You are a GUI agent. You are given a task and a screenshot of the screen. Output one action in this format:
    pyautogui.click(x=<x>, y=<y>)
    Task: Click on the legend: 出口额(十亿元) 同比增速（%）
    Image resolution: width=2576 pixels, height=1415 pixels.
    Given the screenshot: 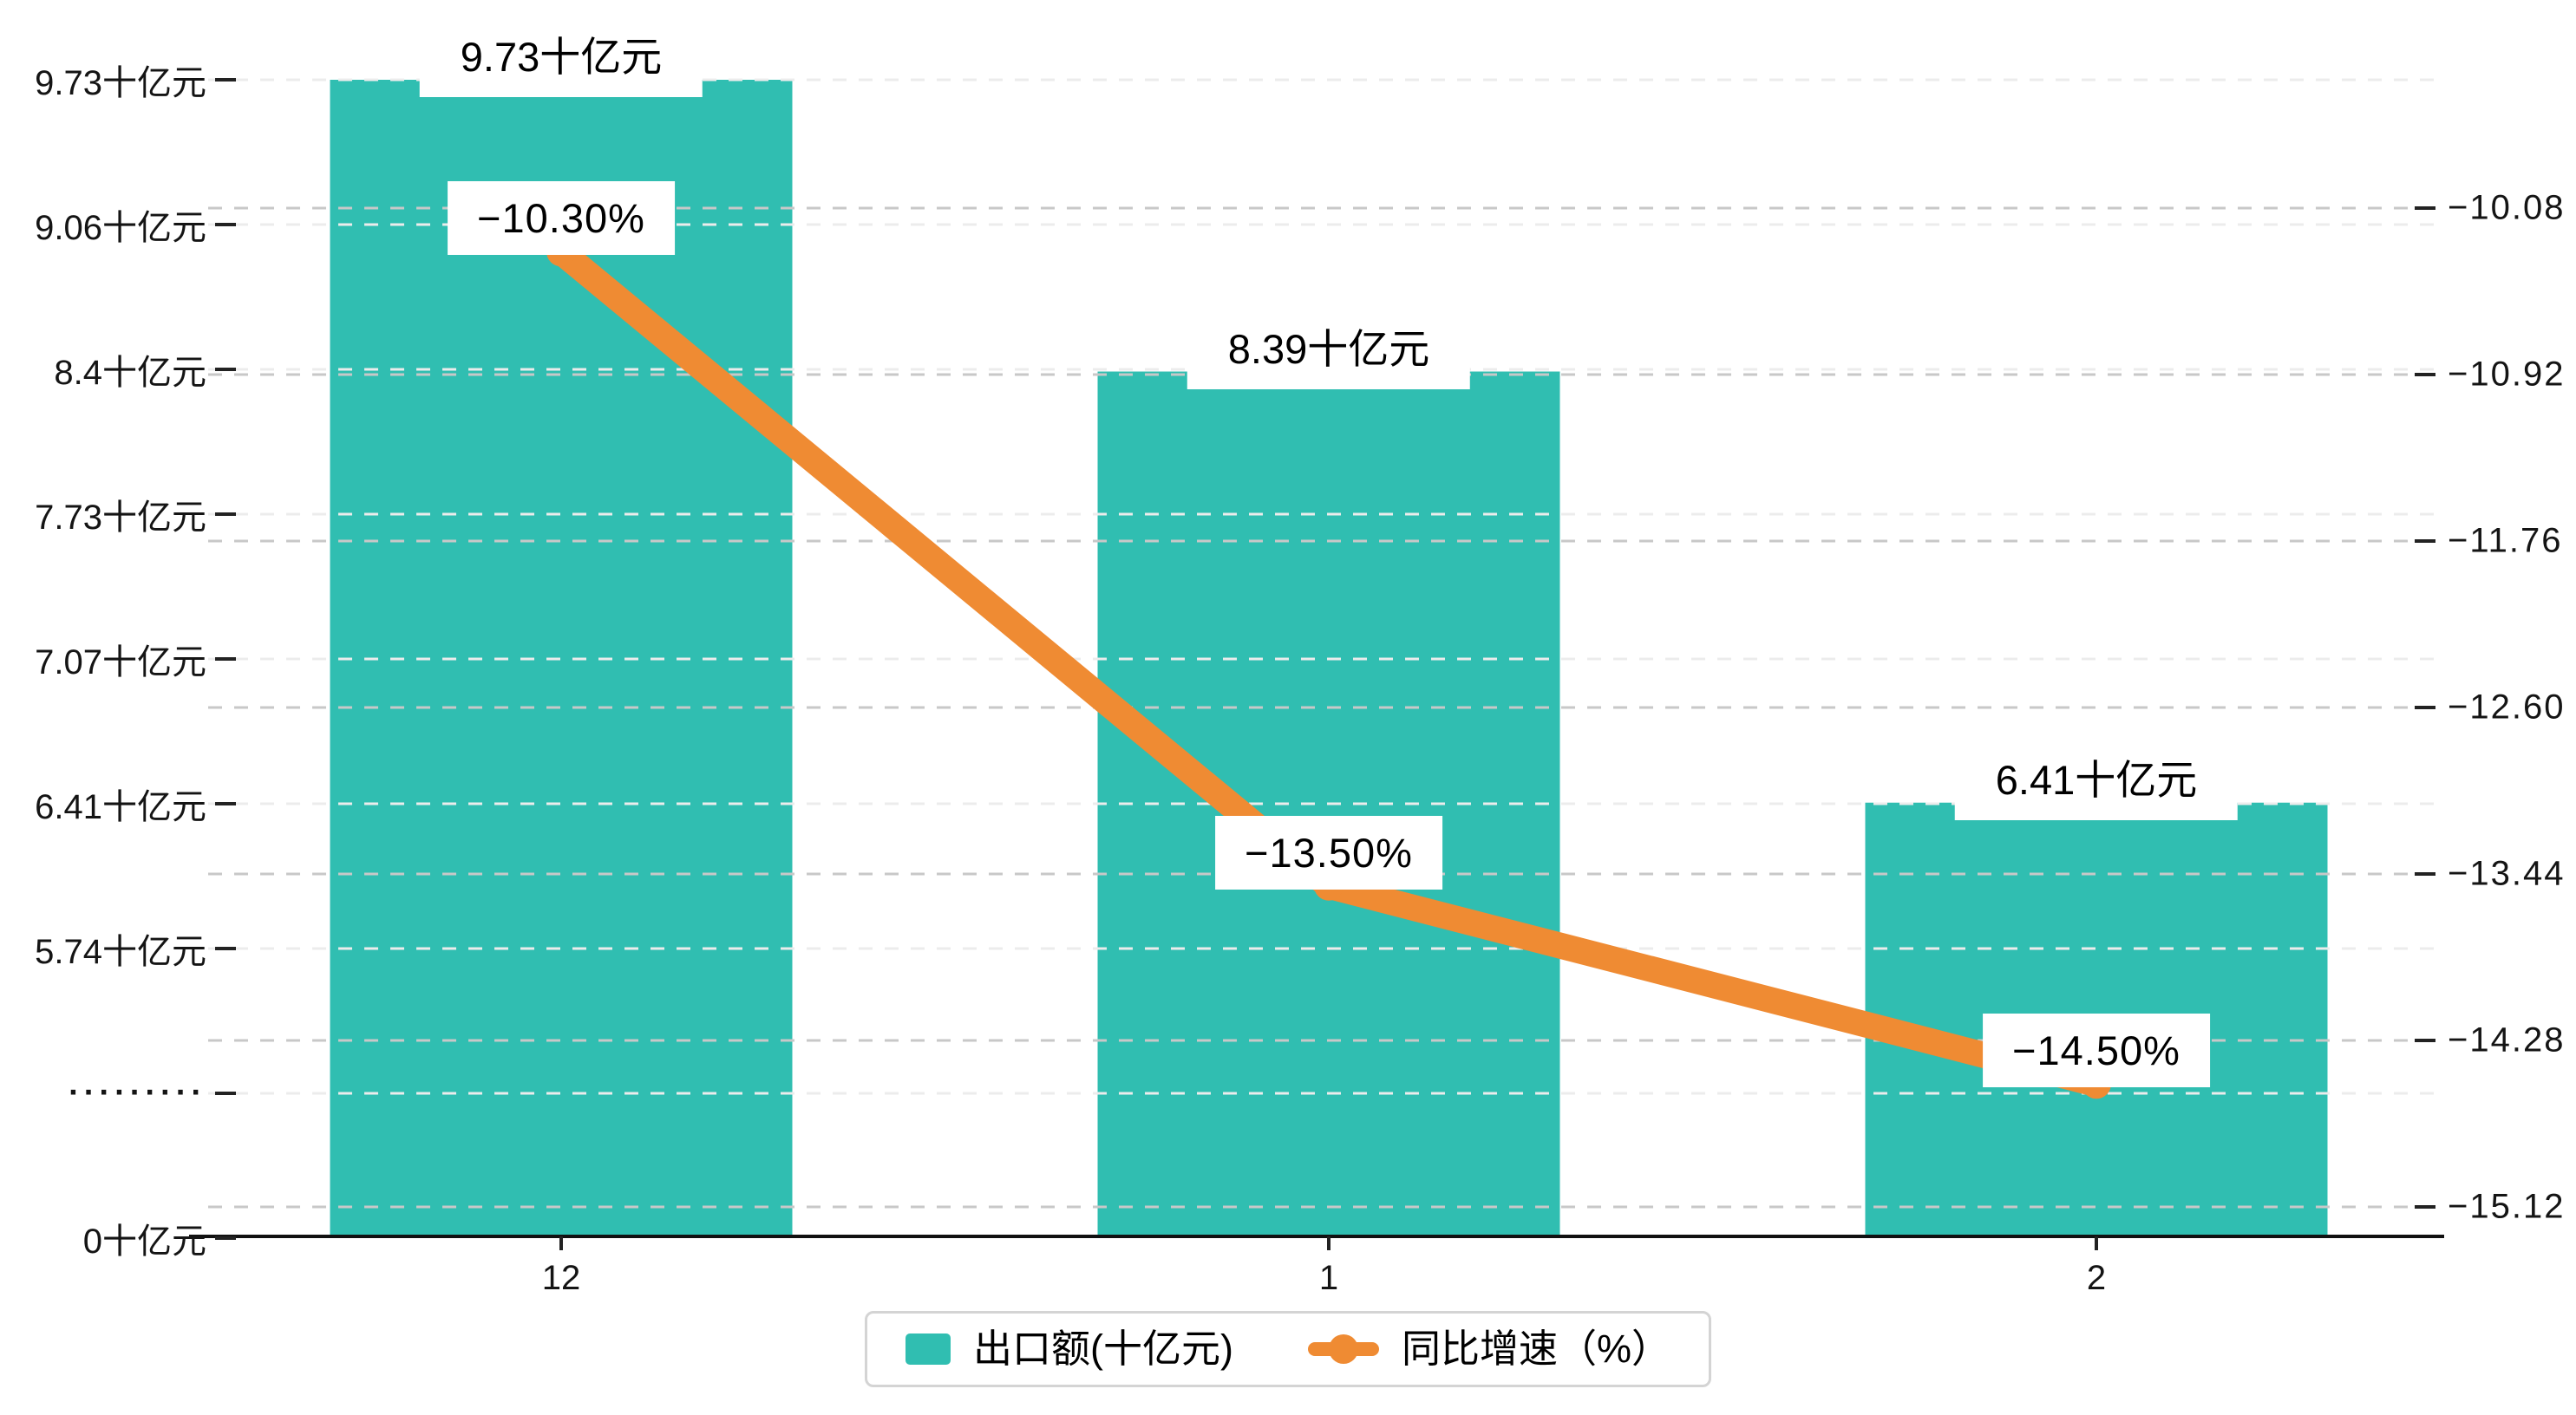 What is the action you would take?
    pyautogui.click(x=1288, y=1349)
    